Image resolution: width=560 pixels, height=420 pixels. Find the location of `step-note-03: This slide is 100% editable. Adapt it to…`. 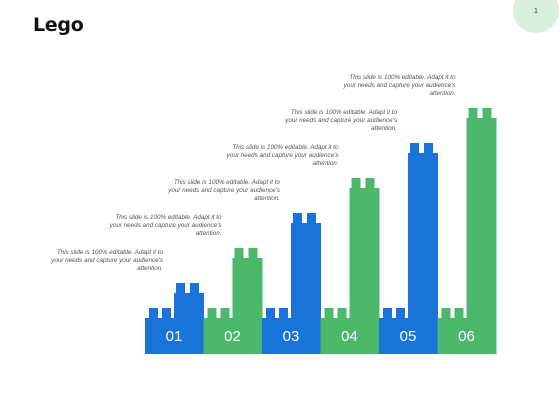

step-note-03: This slide is 100% editable. Adapt it to… is located at coordinates (224, 190).